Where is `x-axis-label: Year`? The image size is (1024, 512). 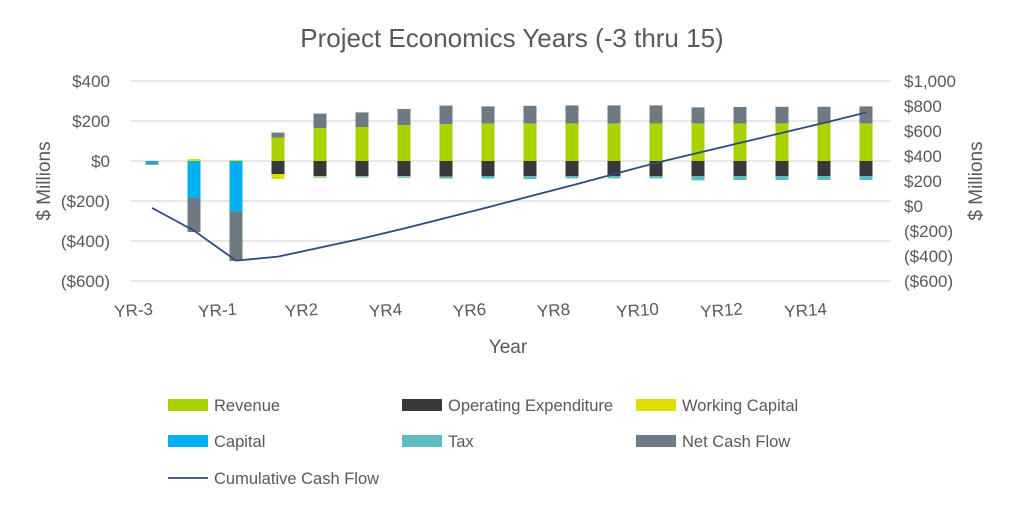
x-axis-label: Year is located at coordinates (508, 347).